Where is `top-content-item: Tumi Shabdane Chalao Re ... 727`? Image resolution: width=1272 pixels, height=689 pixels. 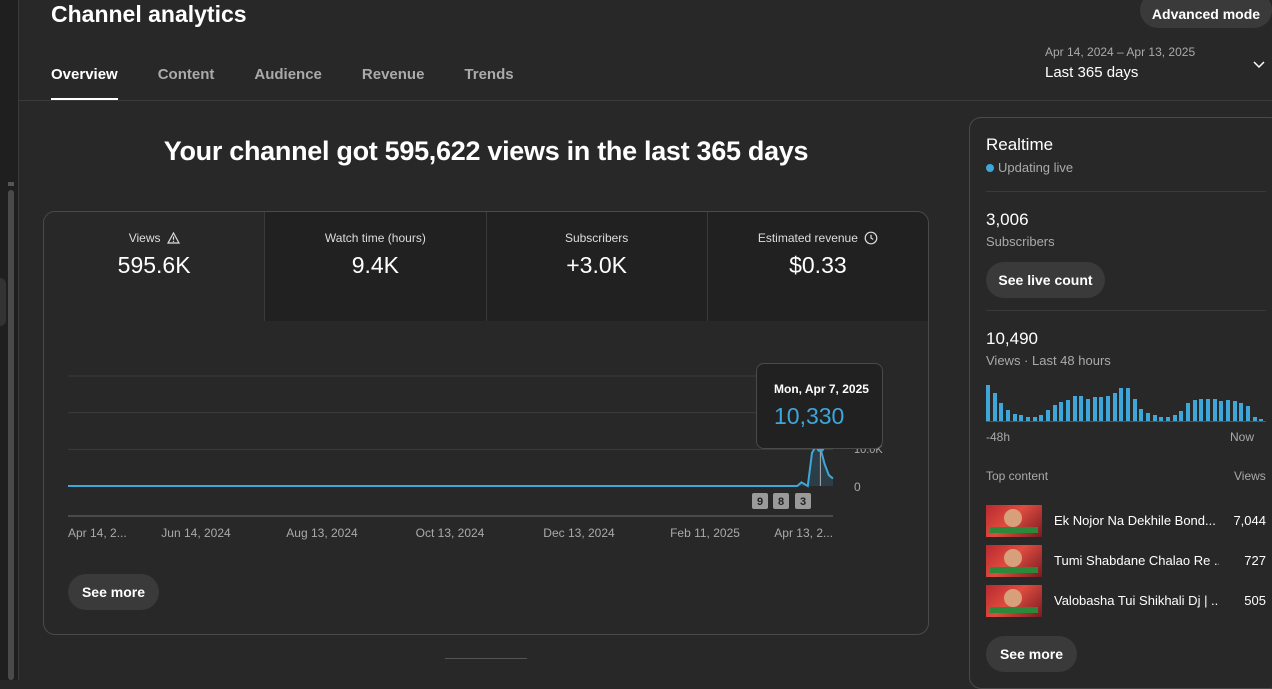 top-content-item: Tumi Shabdane Chalao Re ... 727 is located at coordinates (1126, 561).